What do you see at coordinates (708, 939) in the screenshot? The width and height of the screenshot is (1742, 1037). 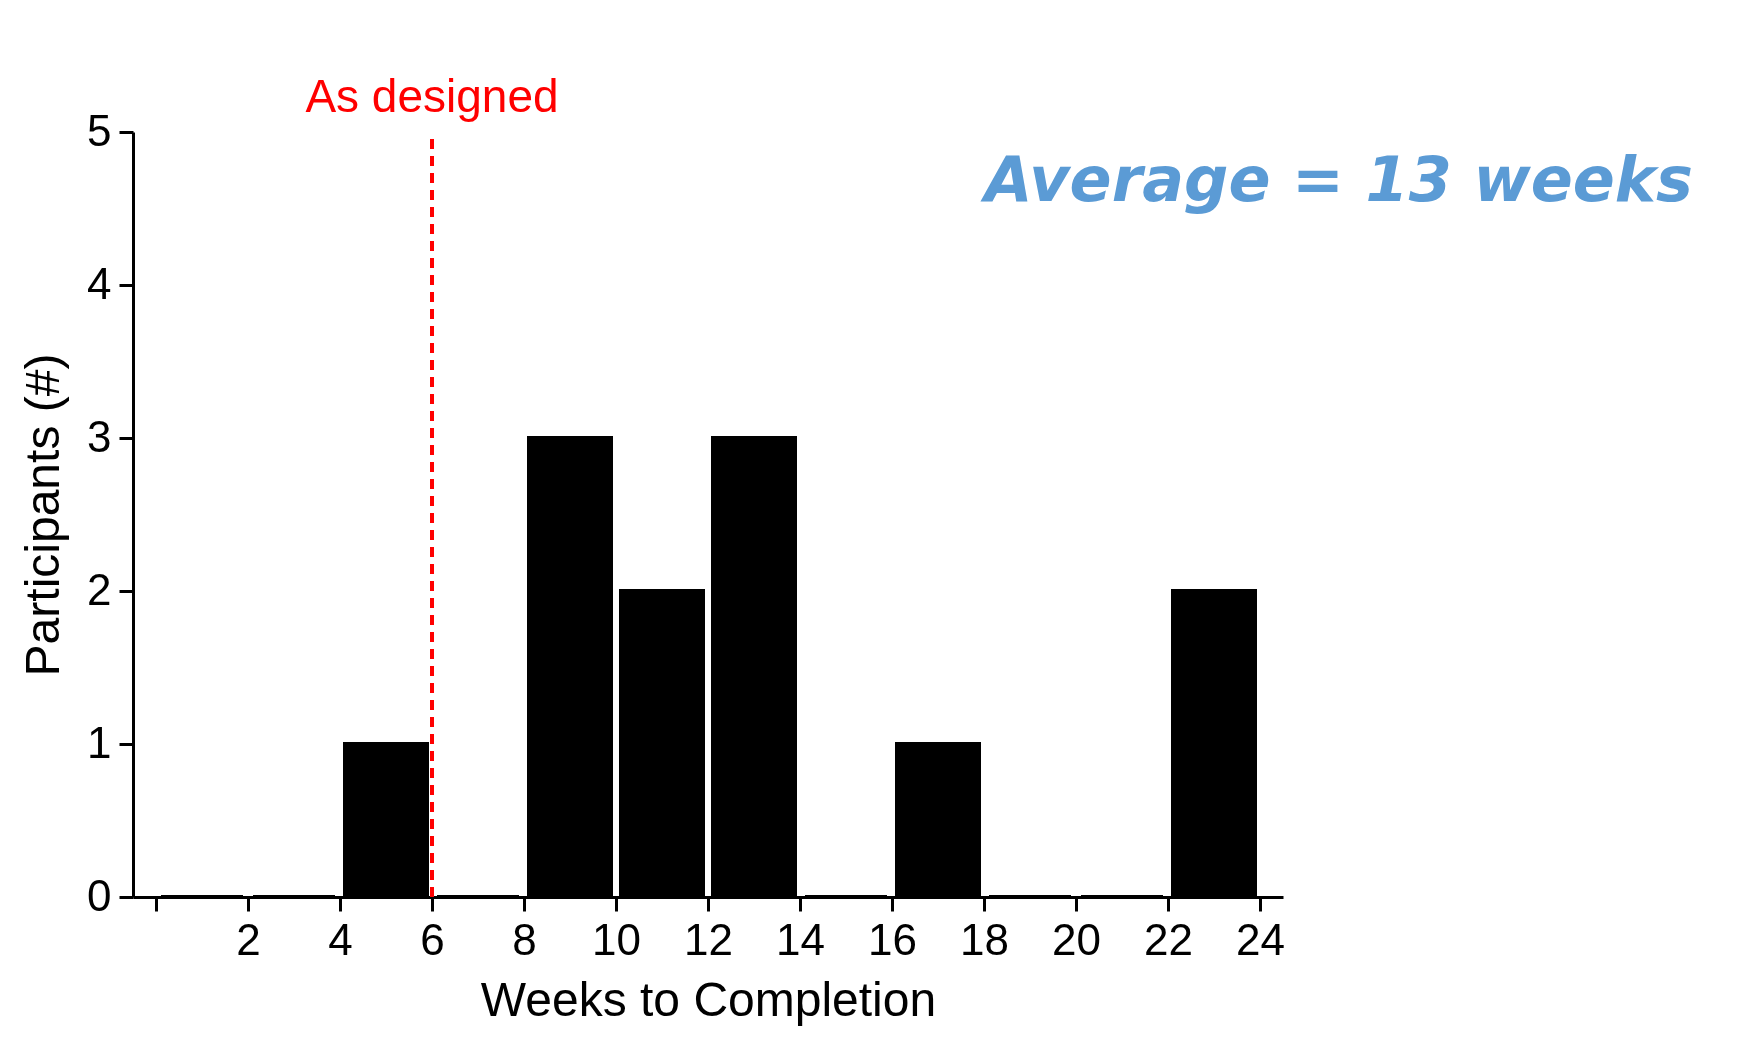 I see `x-tick-label: 12` at bounding box center [708, 939].